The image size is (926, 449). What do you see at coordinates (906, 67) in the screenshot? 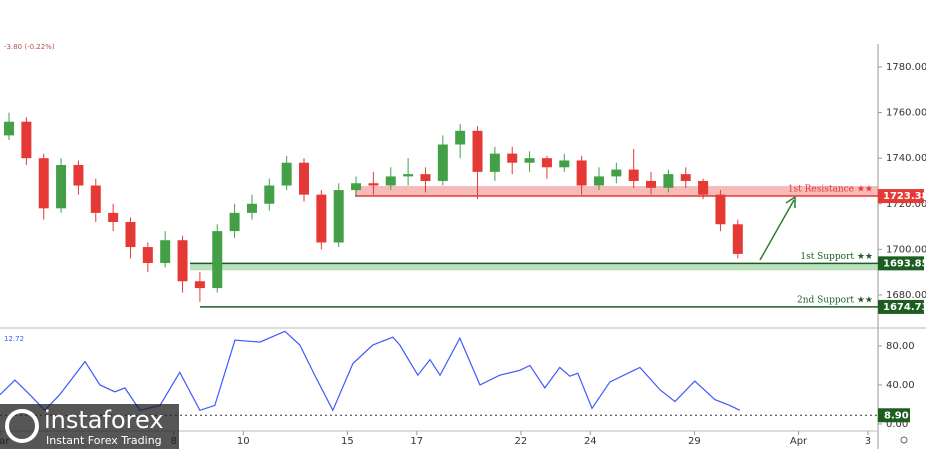
I see `y-tick-label: 1780.00` at bounding box center [906, 67].